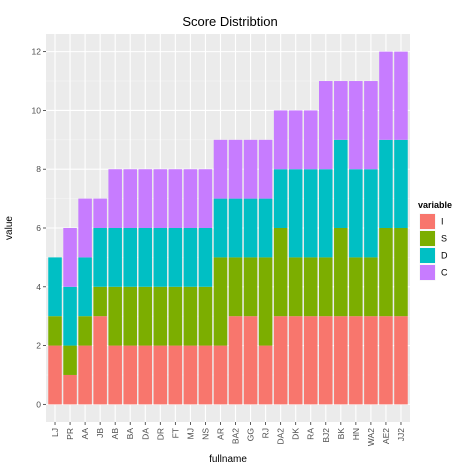 The width and height of the screenshot is (474, 474). I want to click on x-tick-label: BK, so click(341, 434).